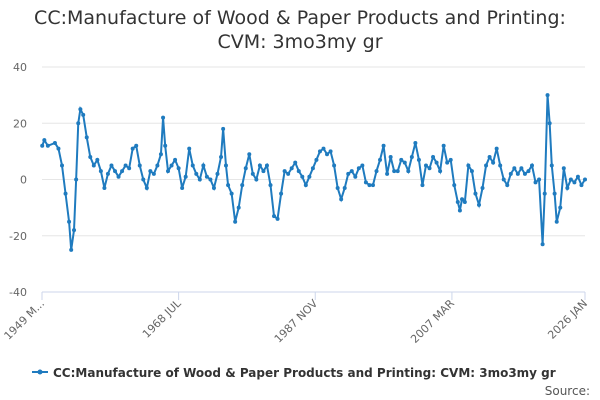 The image size is (600, 400). What do you see at coordinates (18, 236) in the screenshot?
I see `y-tick-label: -20` at bounding box center [18, 236].